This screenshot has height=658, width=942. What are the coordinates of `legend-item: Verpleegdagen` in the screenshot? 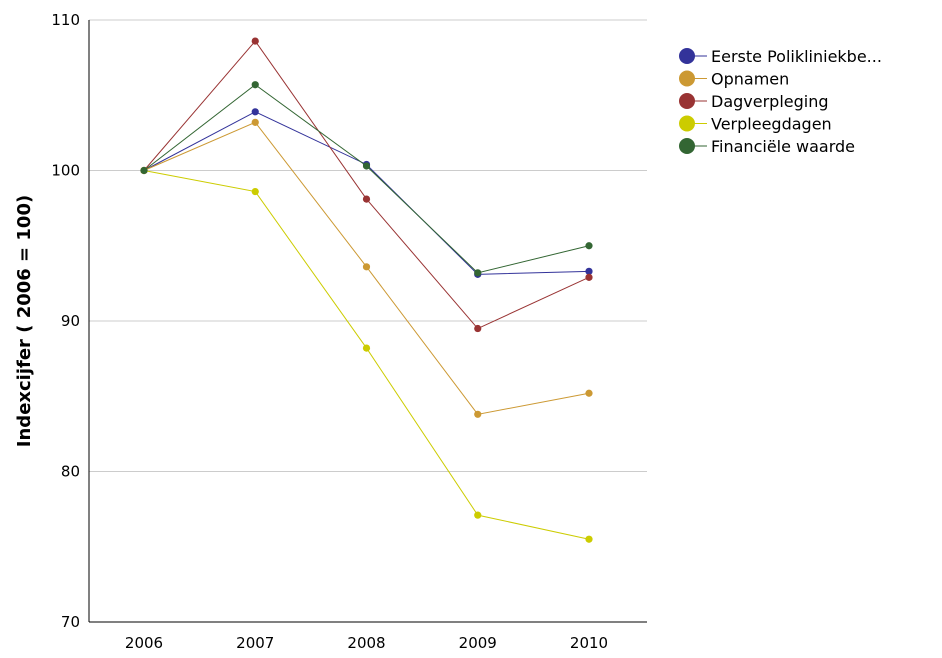 It's located at (755, 124).